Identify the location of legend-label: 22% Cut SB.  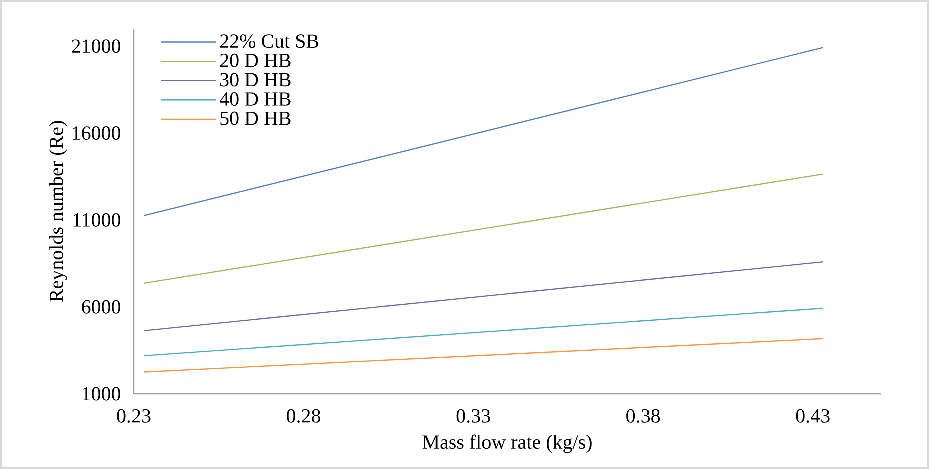
(269, 41).